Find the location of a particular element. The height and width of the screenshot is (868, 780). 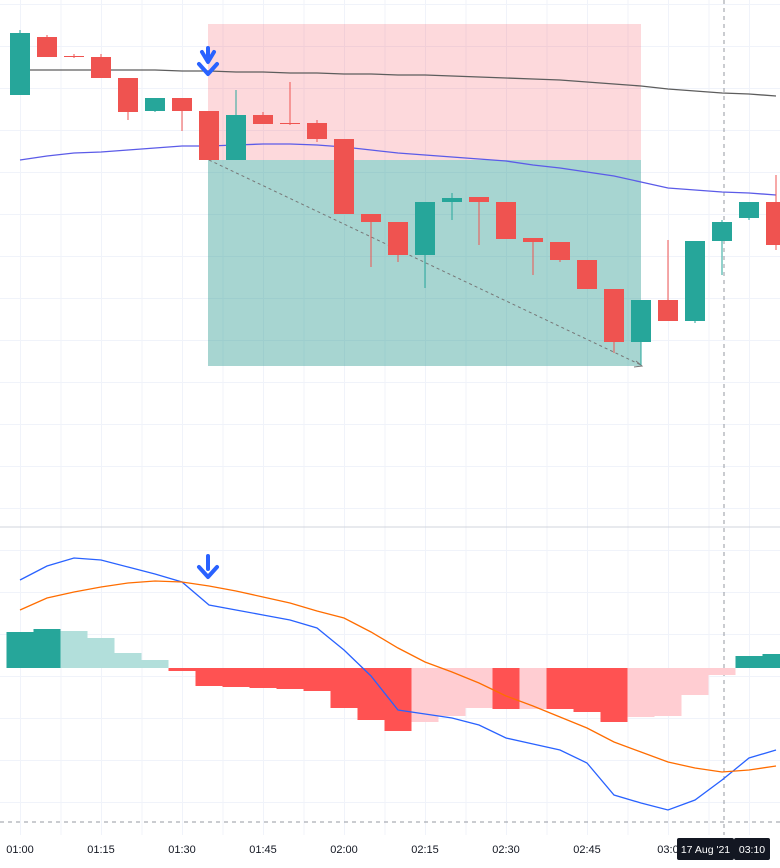

crosshair-time-box is located at coordinates (752, 849).